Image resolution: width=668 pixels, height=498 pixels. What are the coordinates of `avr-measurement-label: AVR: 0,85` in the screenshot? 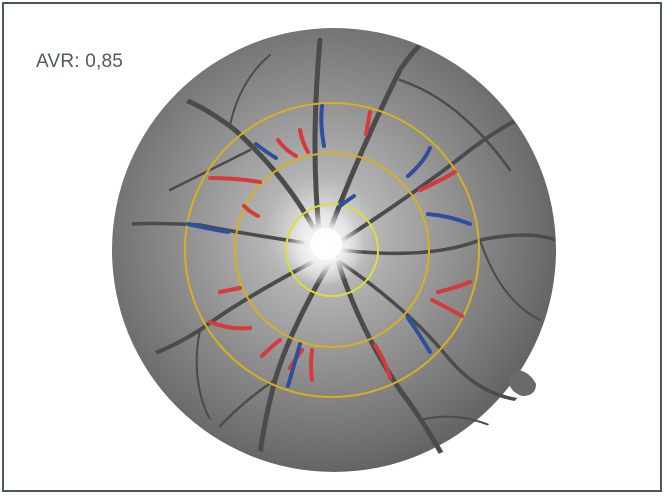 It's located at (79, 61).